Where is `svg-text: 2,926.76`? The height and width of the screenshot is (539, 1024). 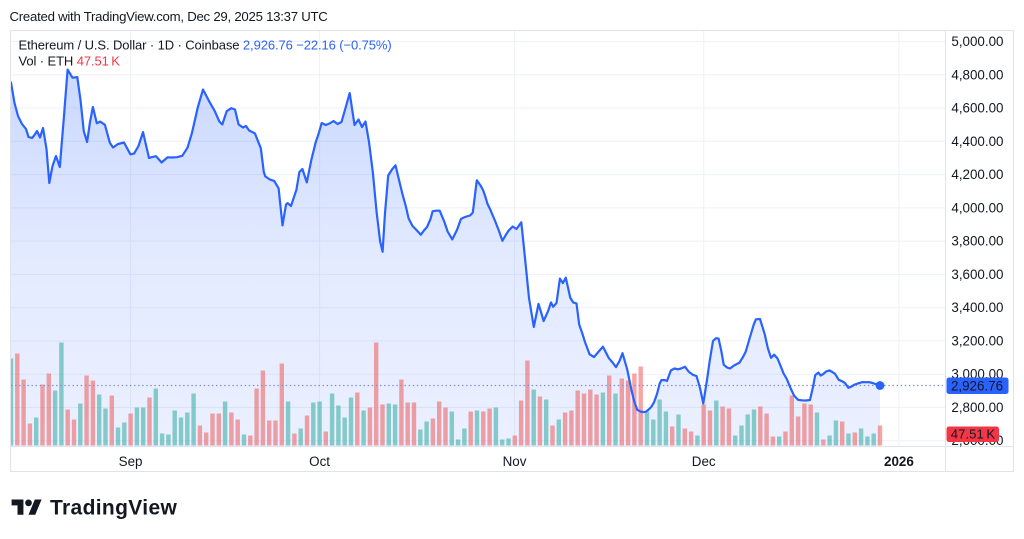 svg-text: 2,926.76 is located at coordinates (977, 386).